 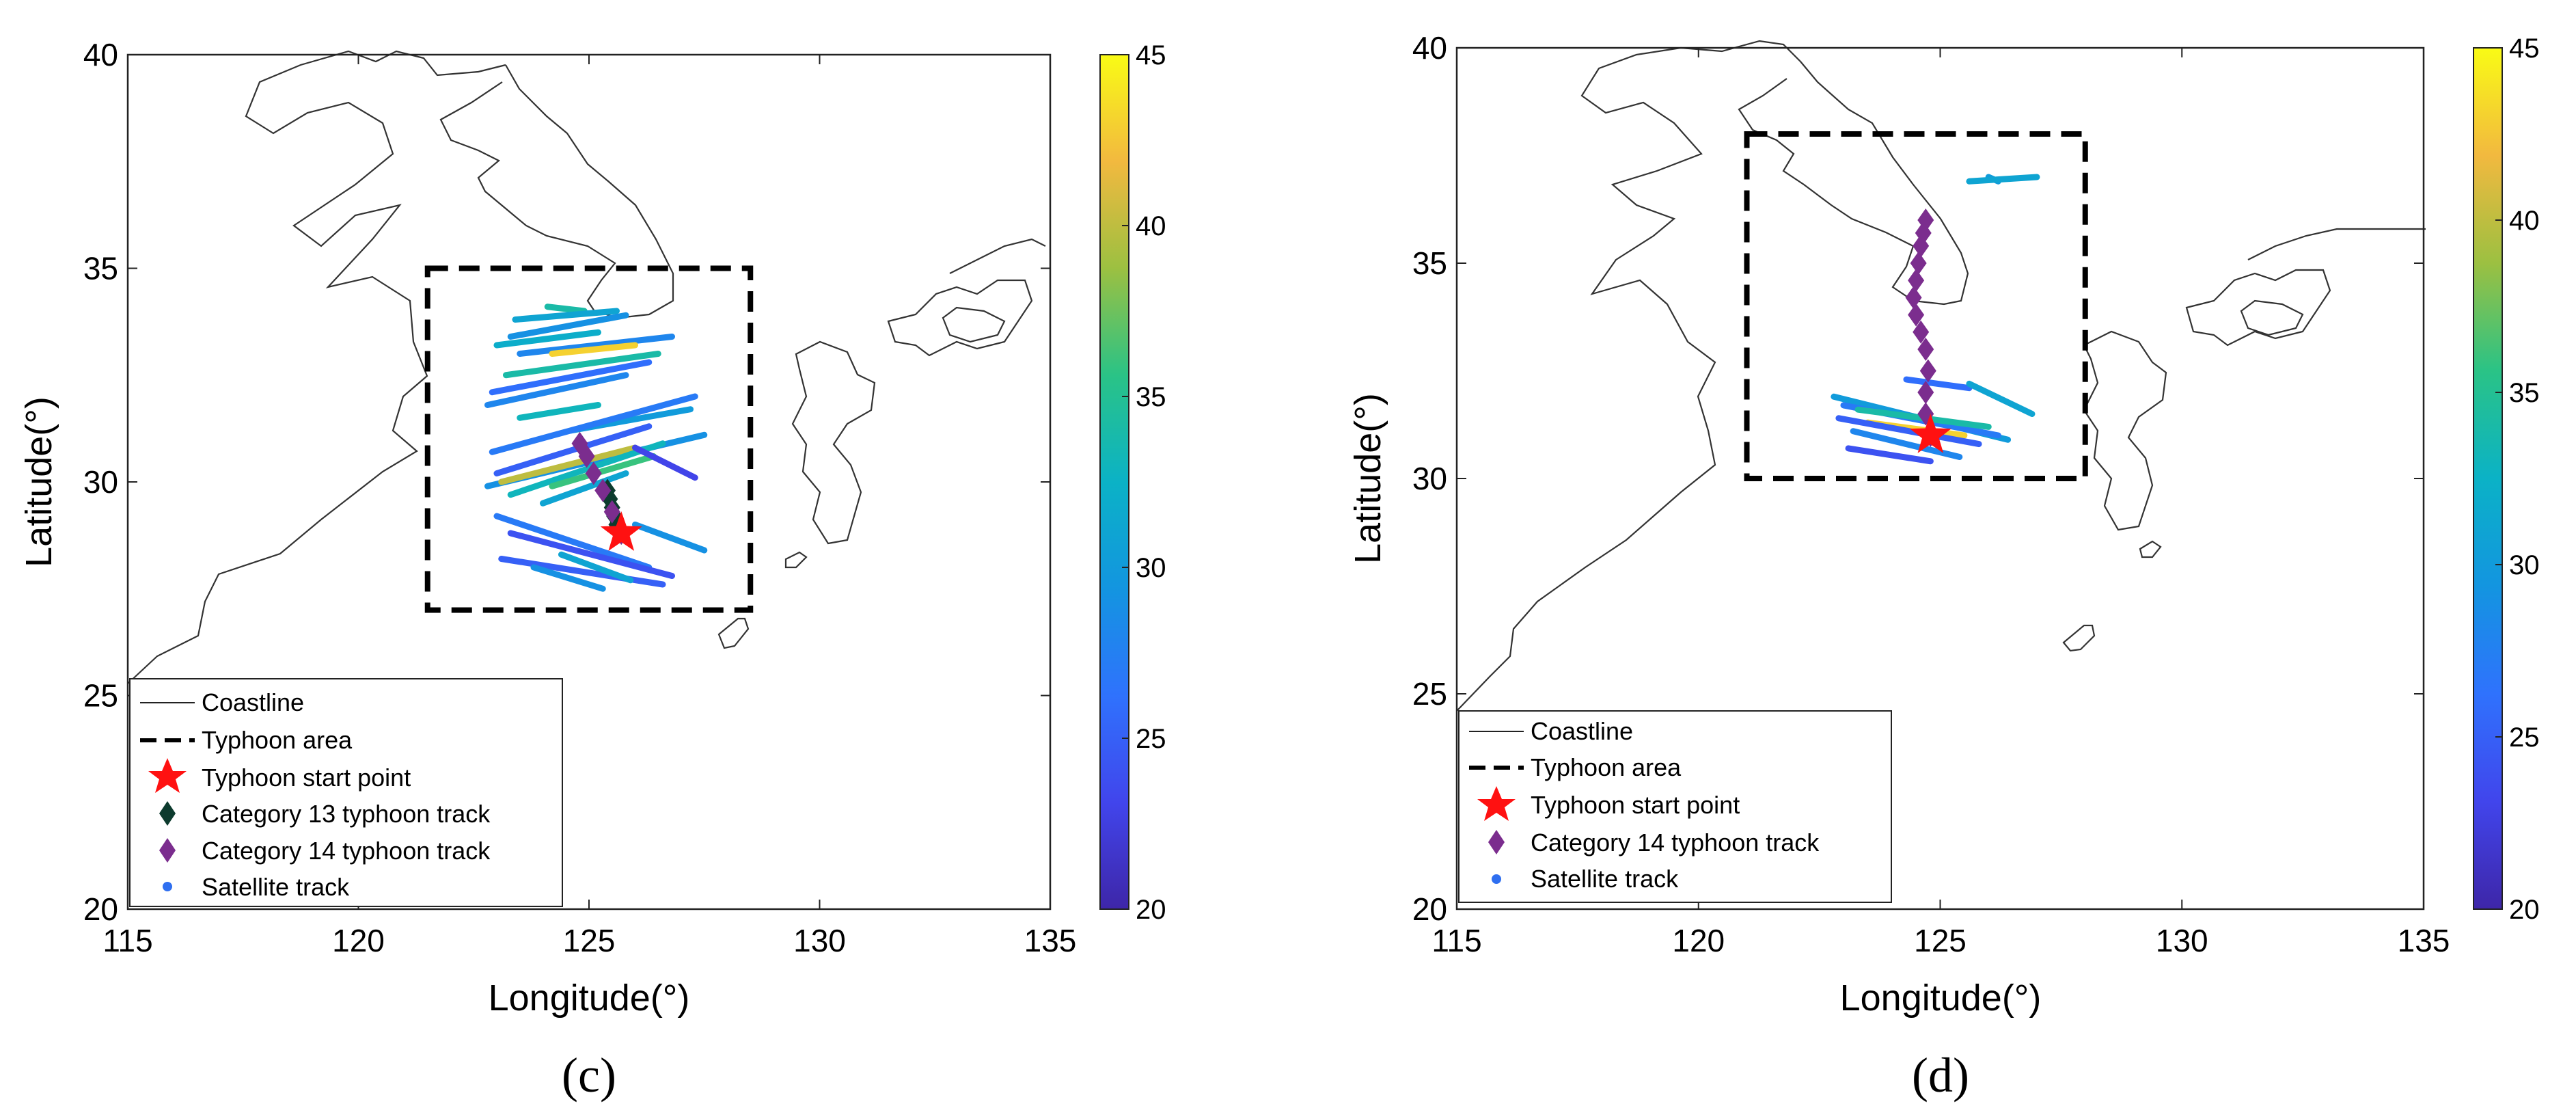 I want to click on panel-c-data-layer, so click(x=589, y=439).